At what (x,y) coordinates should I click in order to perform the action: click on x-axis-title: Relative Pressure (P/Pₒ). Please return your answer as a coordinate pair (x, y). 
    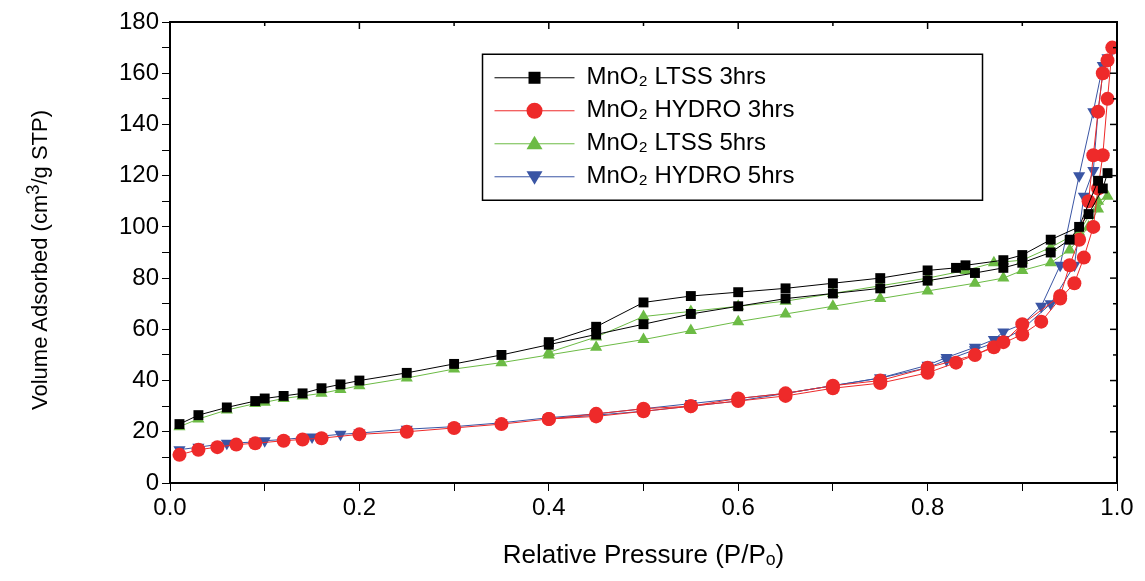
    Looking at the image, I should click on (643, 553).